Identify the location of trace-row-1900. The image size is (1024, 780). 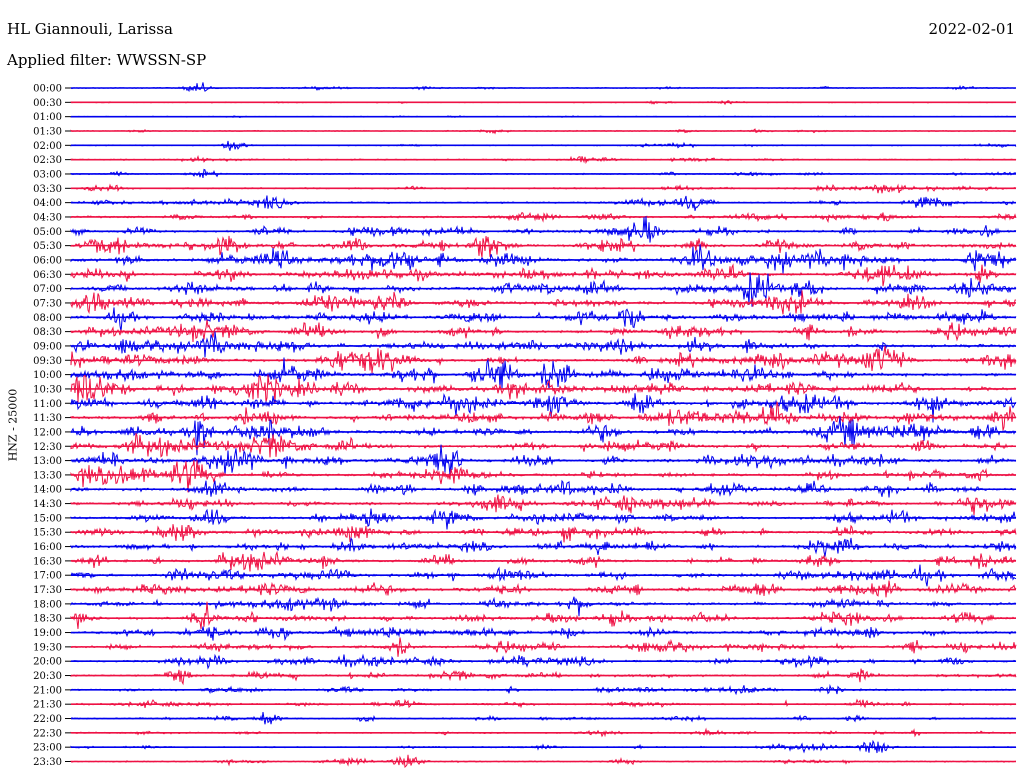
(543, 633).